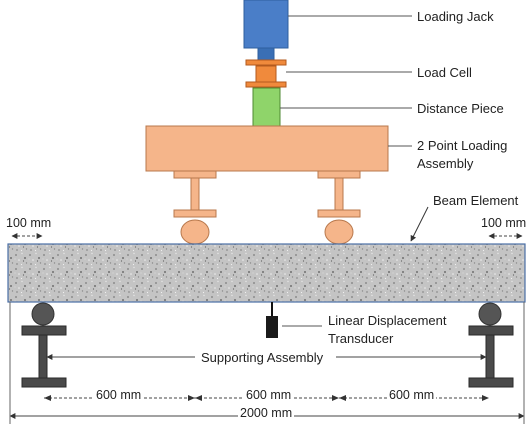 Image resolution: width=532 pixels, height=433 pixels. I want to click on label-loading-assembly-line2: Assembly, so click(445, 163).